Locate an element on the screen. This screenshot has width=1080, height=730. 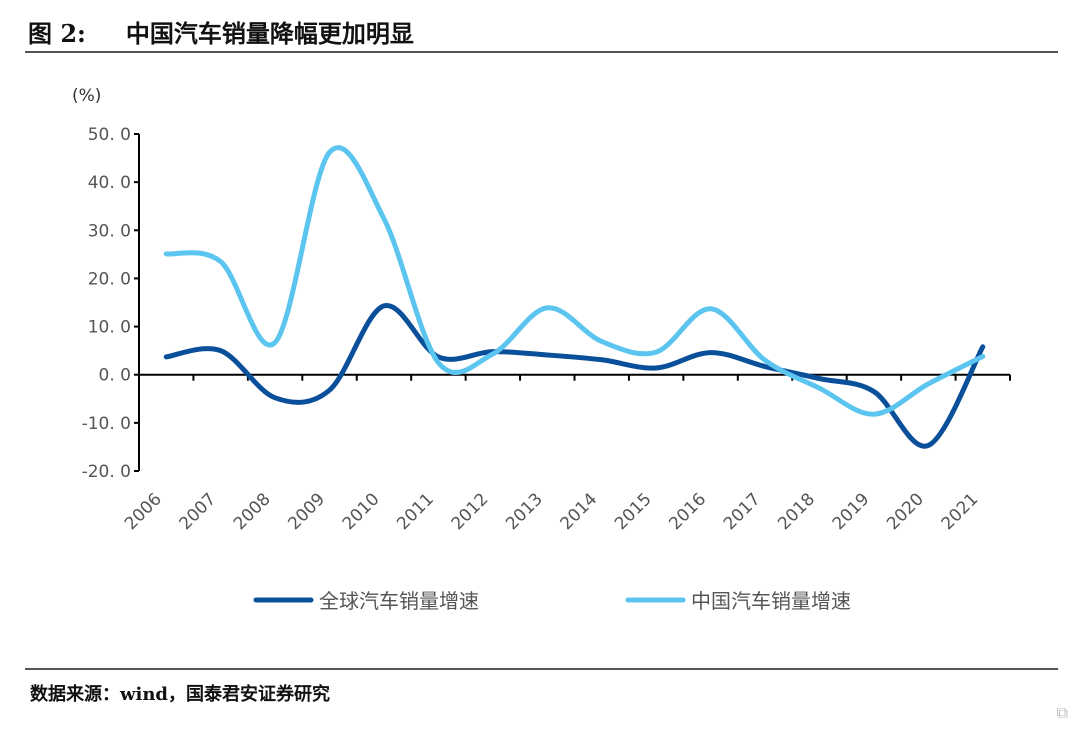
x-tick-label: 2017 is located at coordinates (742, 511).